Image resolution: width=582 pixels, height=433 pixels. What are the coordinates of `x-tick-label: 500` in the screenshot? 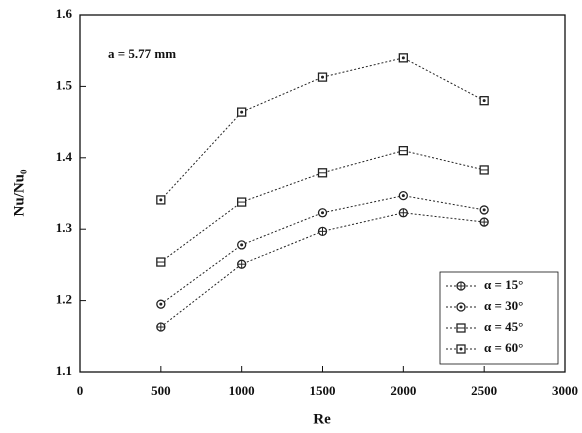 It's located at (161, 390).